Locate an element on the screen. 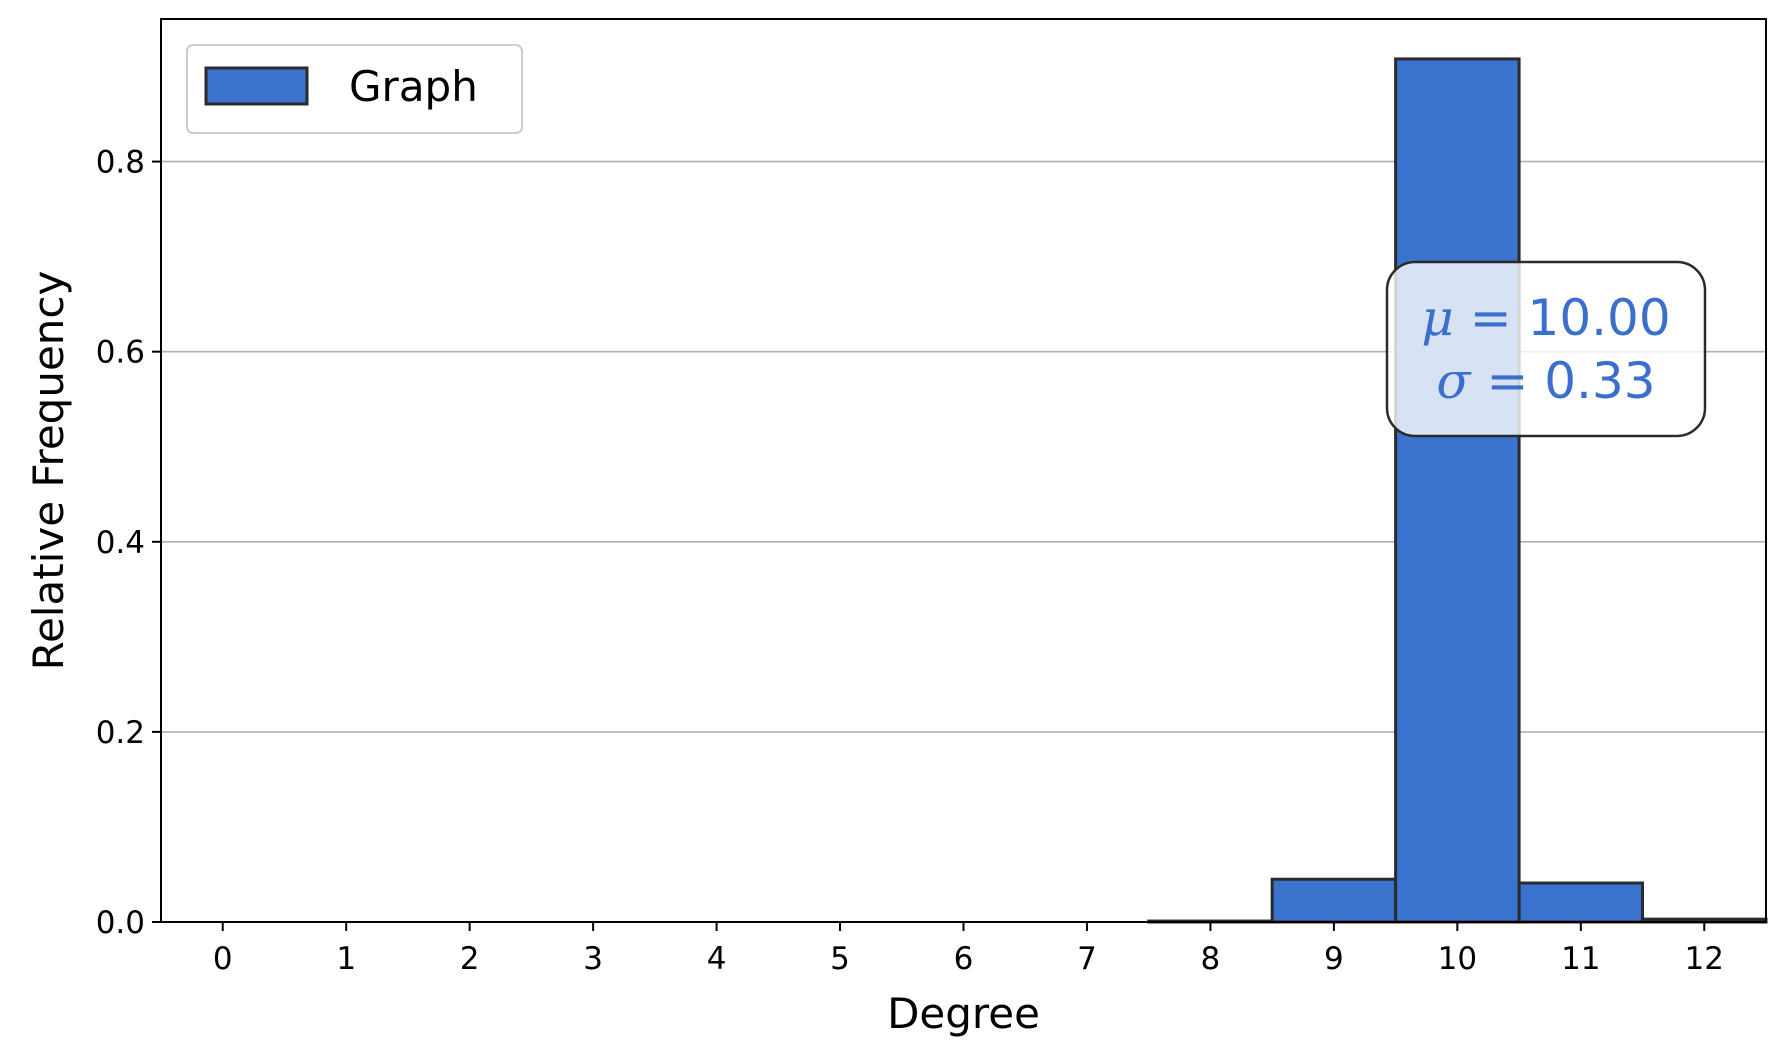 The width and height of the screenshot is (1780, 1056). x-ticks: 0 1 2 3 4 5 6 7 8 9 10 11 12 is located at coordinates (968, 949).